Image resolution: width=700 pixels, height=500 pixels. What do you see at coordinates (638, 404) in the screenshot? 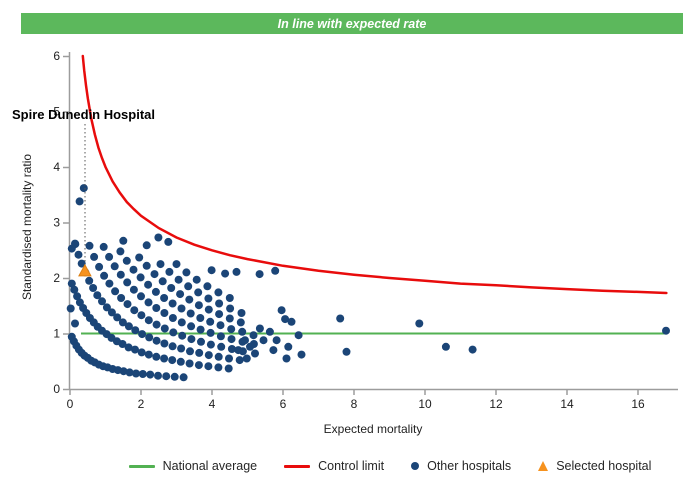
I see `x-tick-label: 16` at bounding box center [638, 404].